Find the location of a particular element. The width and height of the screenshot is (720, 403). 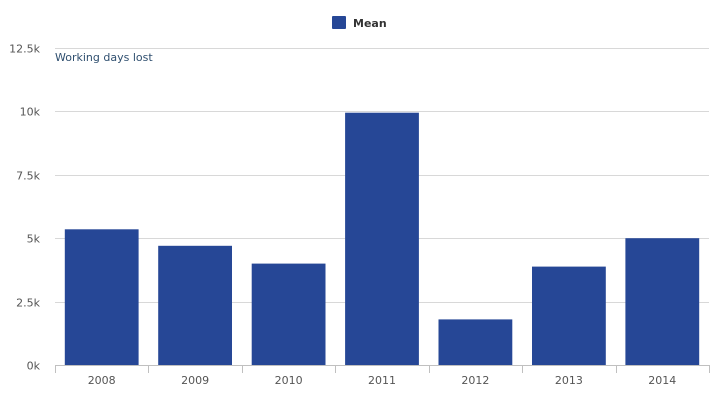

y-axis-tick-labels: 0k 2.5k 5k 7.5k 10k 12.5k is located at coordinates (24, 208).